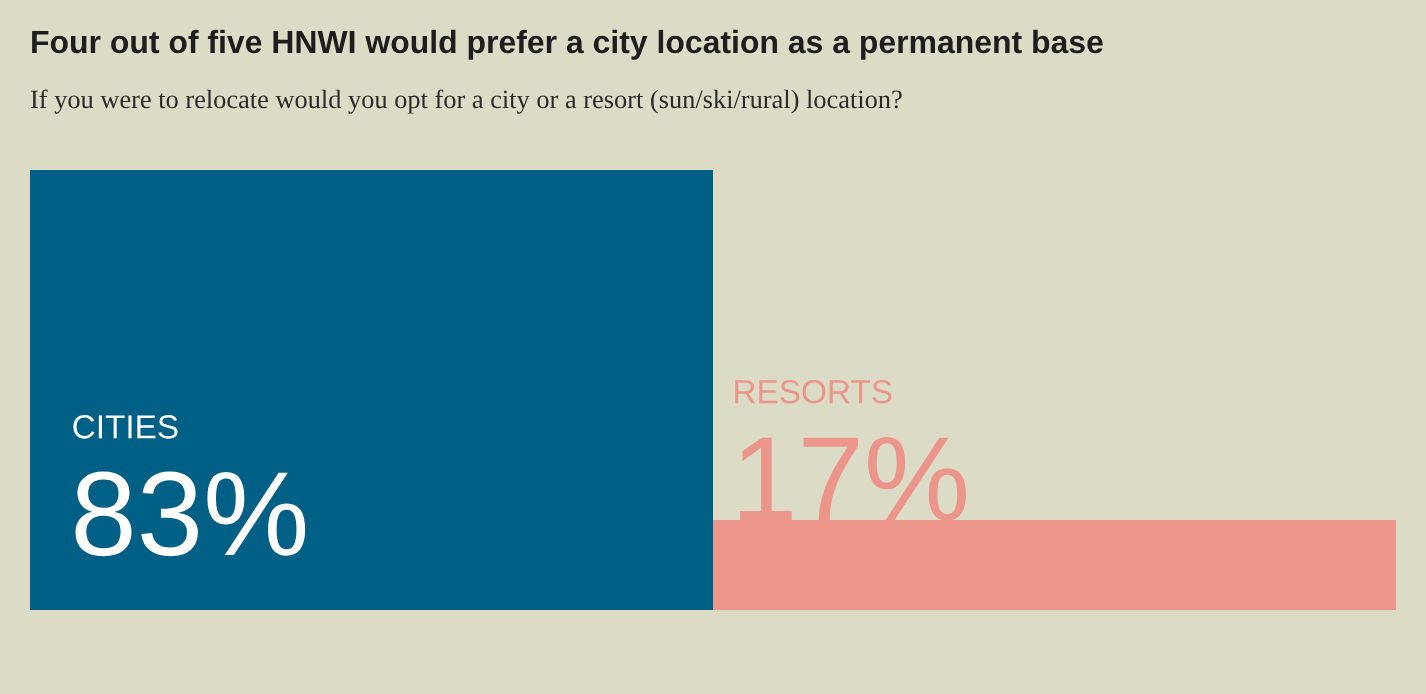 The width and height of the screenshot is (1426, 694). Describe the element at coordinates (190, 514) in the screenshot. I see `data-label: 83%` at that location.